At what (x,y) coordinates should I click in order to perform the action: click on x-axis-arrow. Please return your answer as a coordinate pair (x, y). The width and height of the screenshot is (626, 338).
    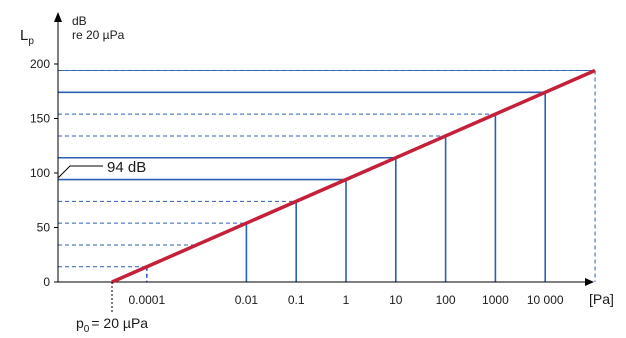
    Looking at the image, I should click on (589, 282).